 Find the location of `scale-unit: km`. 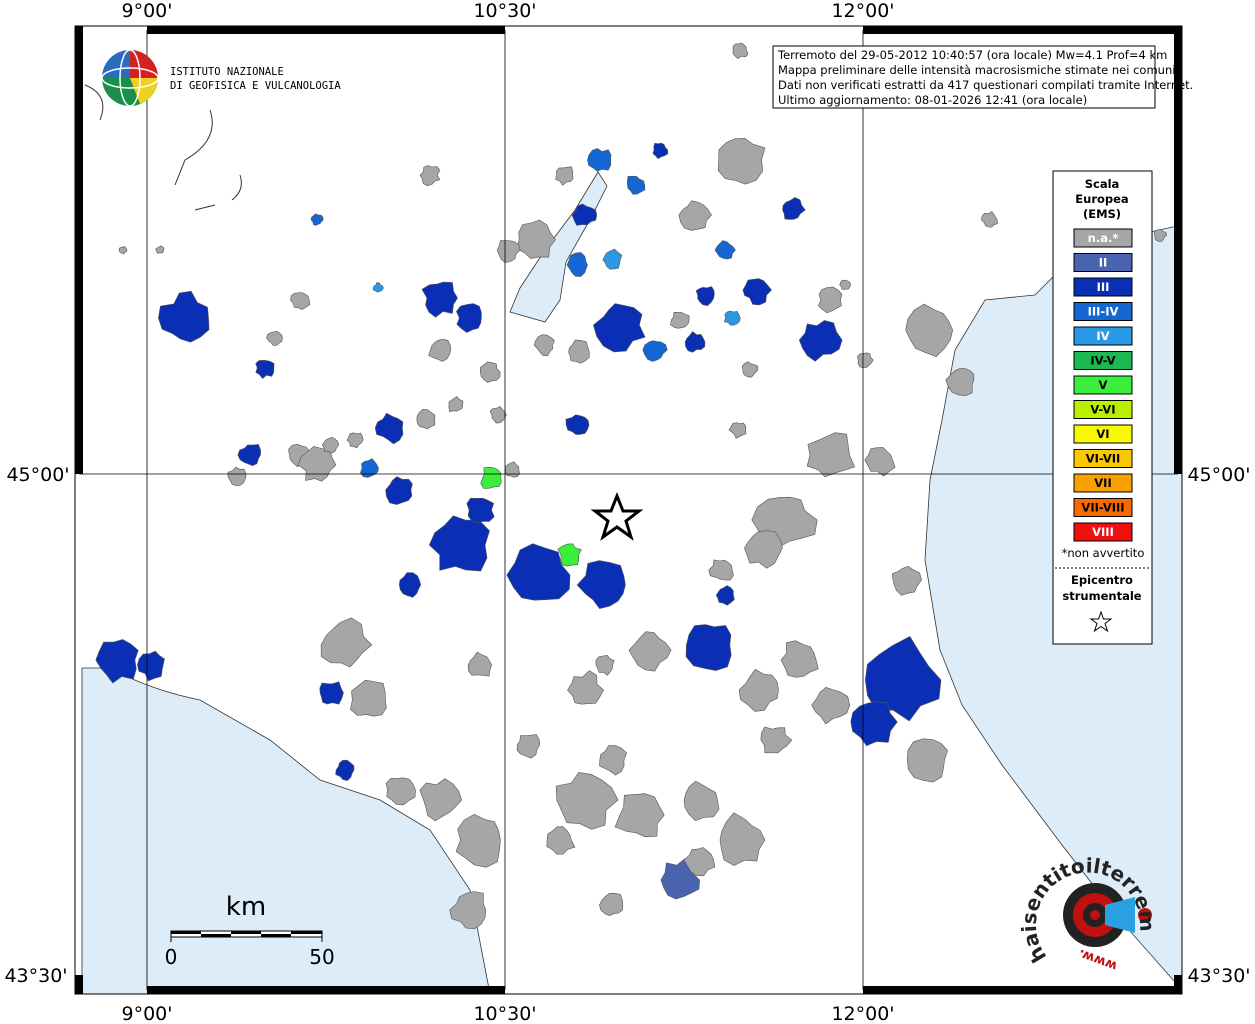

scale-unit: km is located at coordinates (246, 907).